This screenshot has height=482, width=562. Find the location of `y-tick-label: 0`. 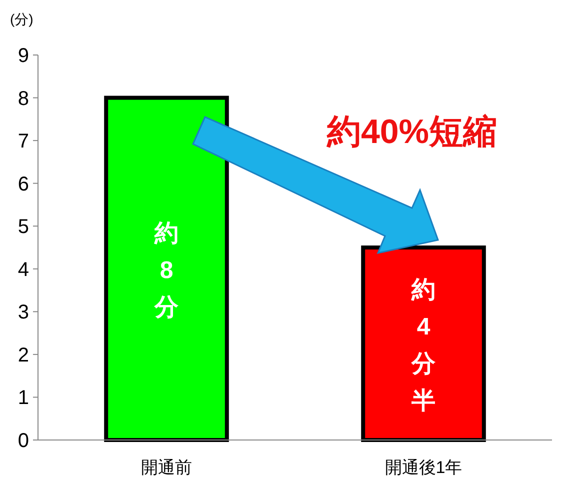

y-tick-label: 0 is located at coordinates (23, 441).